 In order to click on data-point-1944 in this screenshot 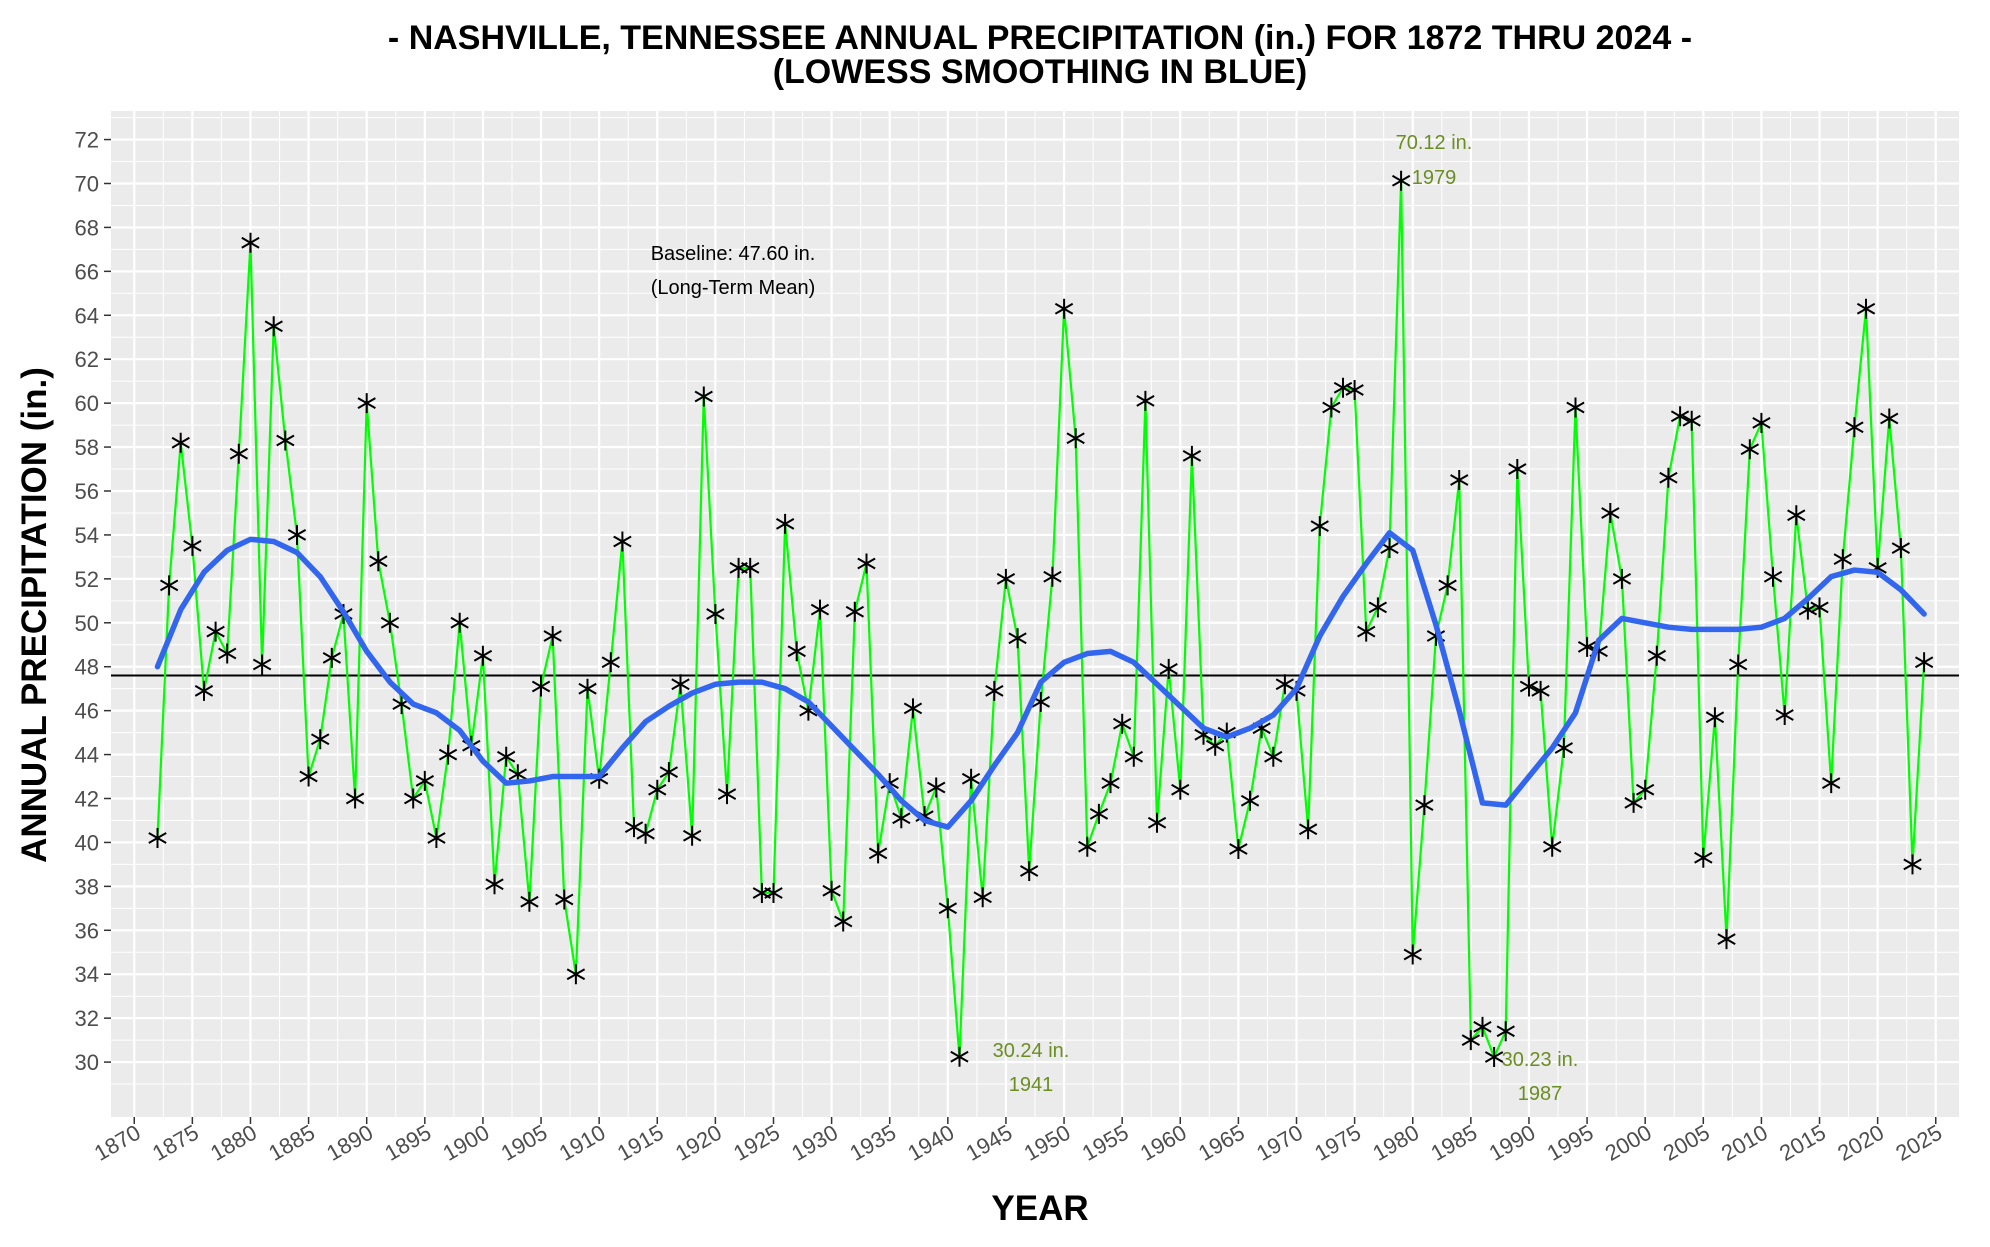, I will do `click(994, 690)`.